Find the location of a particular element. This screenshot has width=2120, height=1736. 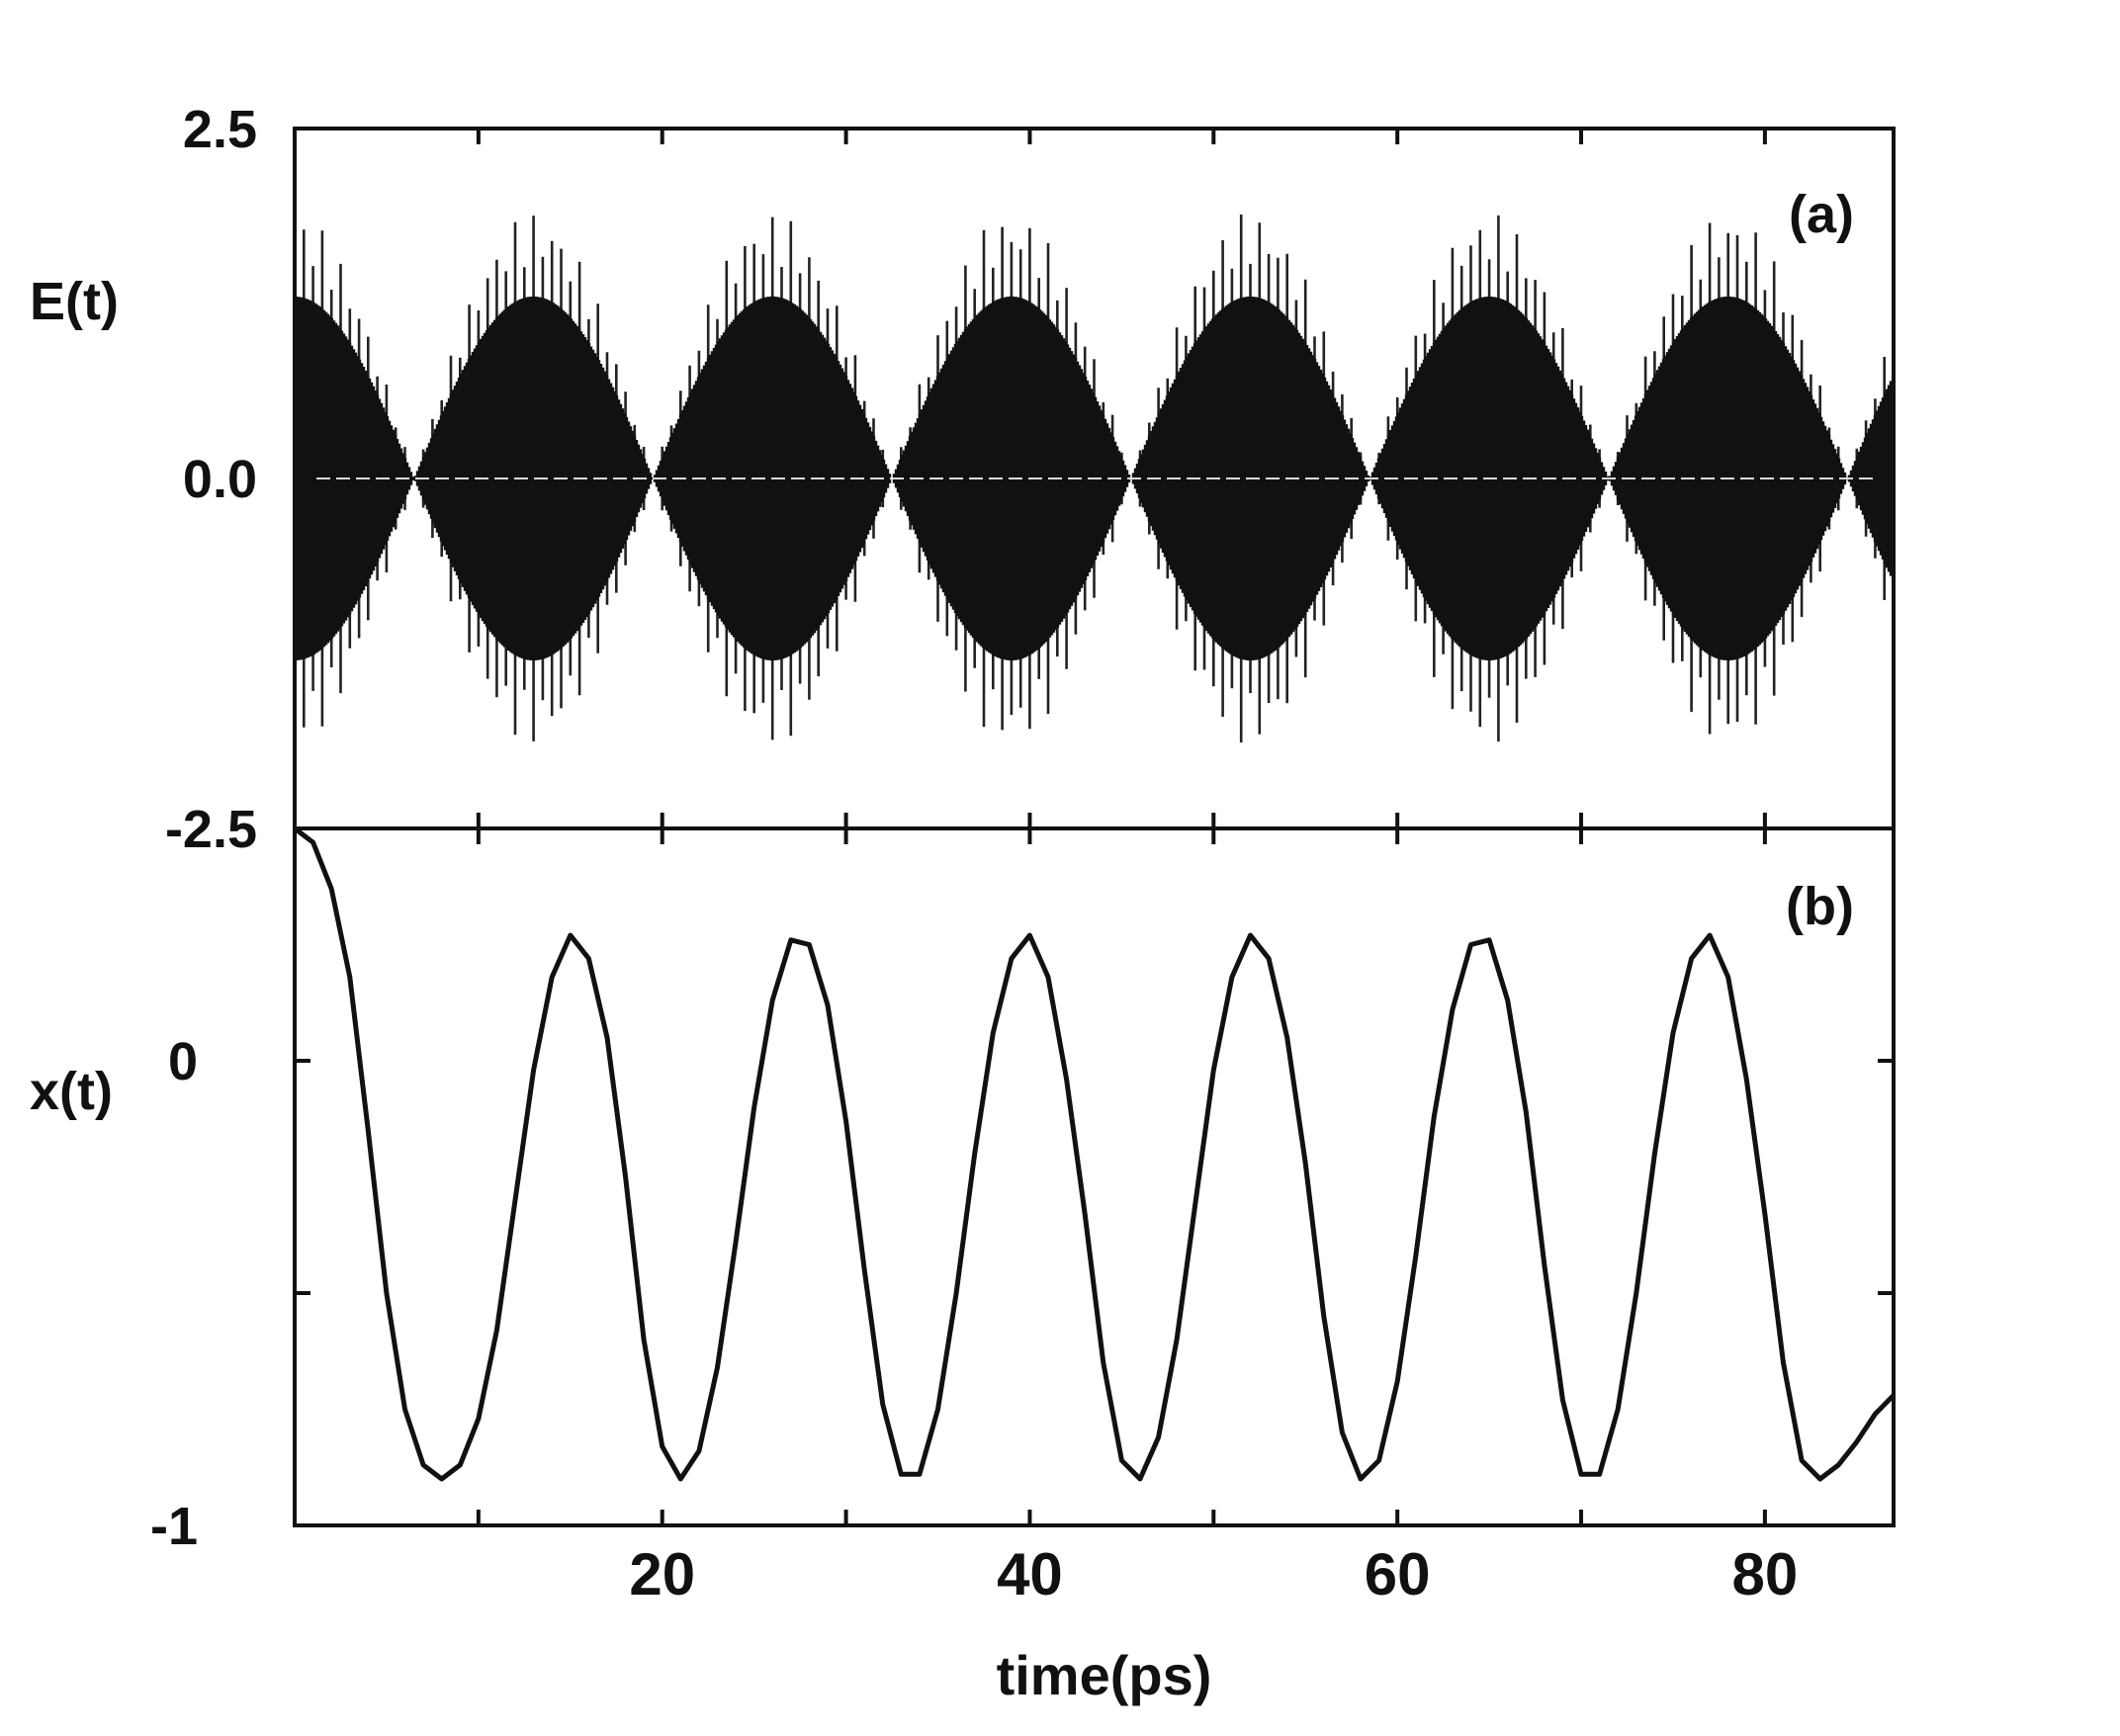

a-y-tick-label: -2.5 is located at coordinates (211, 829).